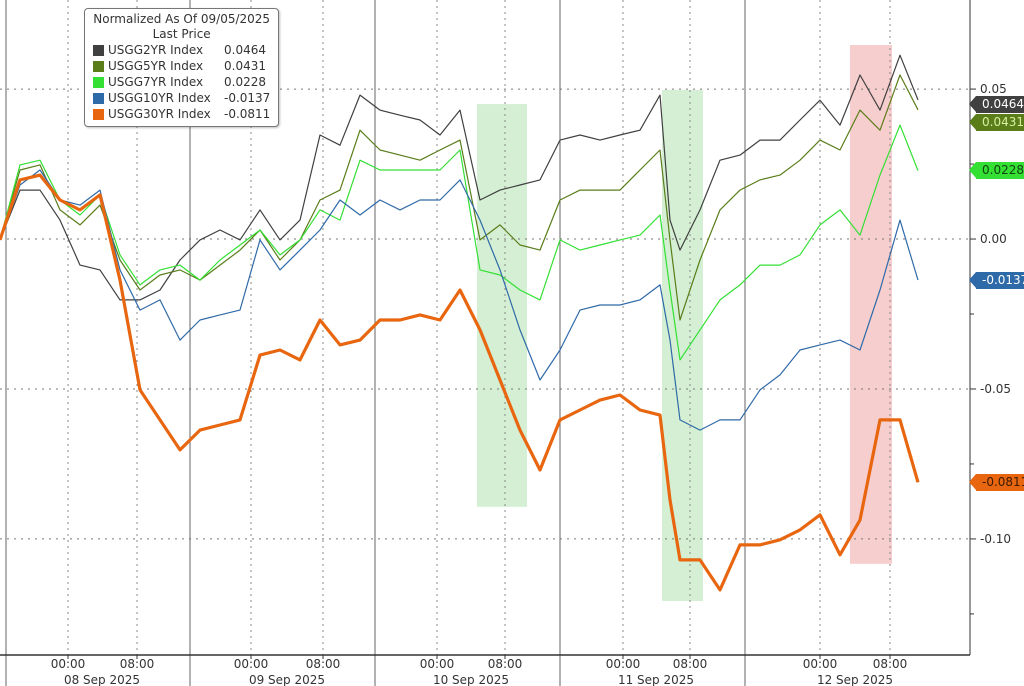  I want to click on legend-item-value: 0.0431, so click(245, 66).